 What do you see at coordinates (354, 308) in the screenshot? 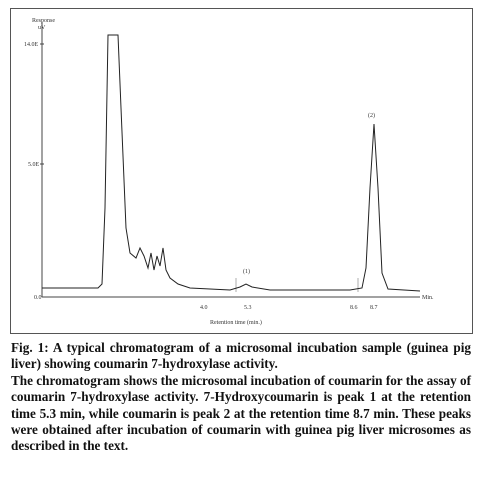
I see `x-tick-label: 8.6` at bounding box center [354, 308].